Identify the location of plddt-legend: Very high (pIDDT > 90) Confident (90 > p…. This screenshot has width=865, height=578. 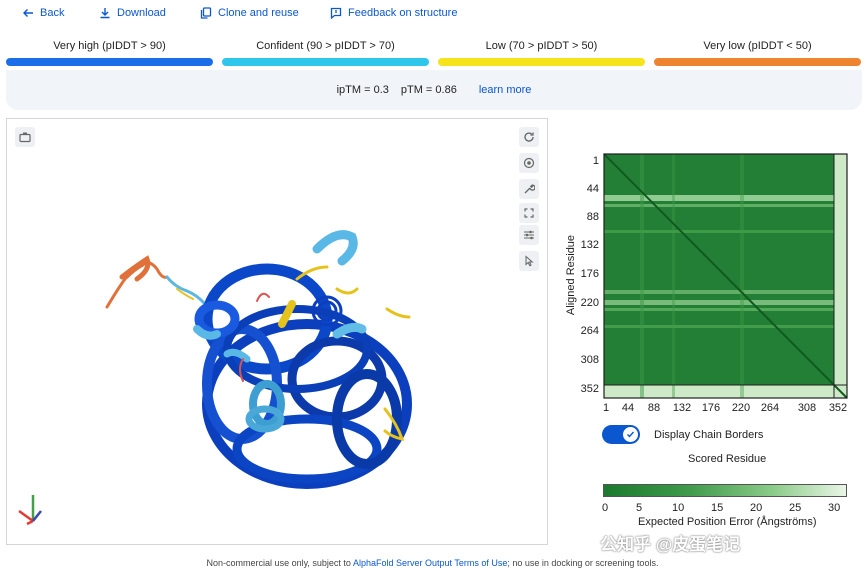
(434, 54).